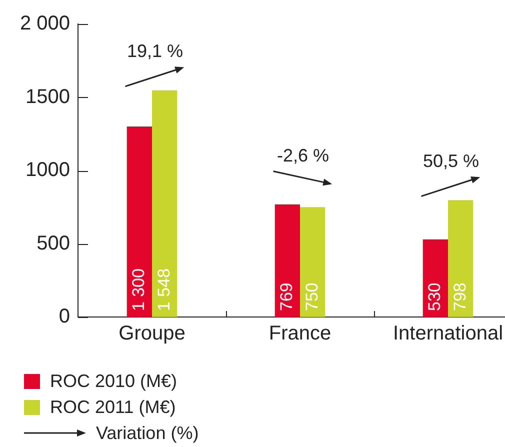  I want to click on y-tick-label: 1500, so click(48, 97).